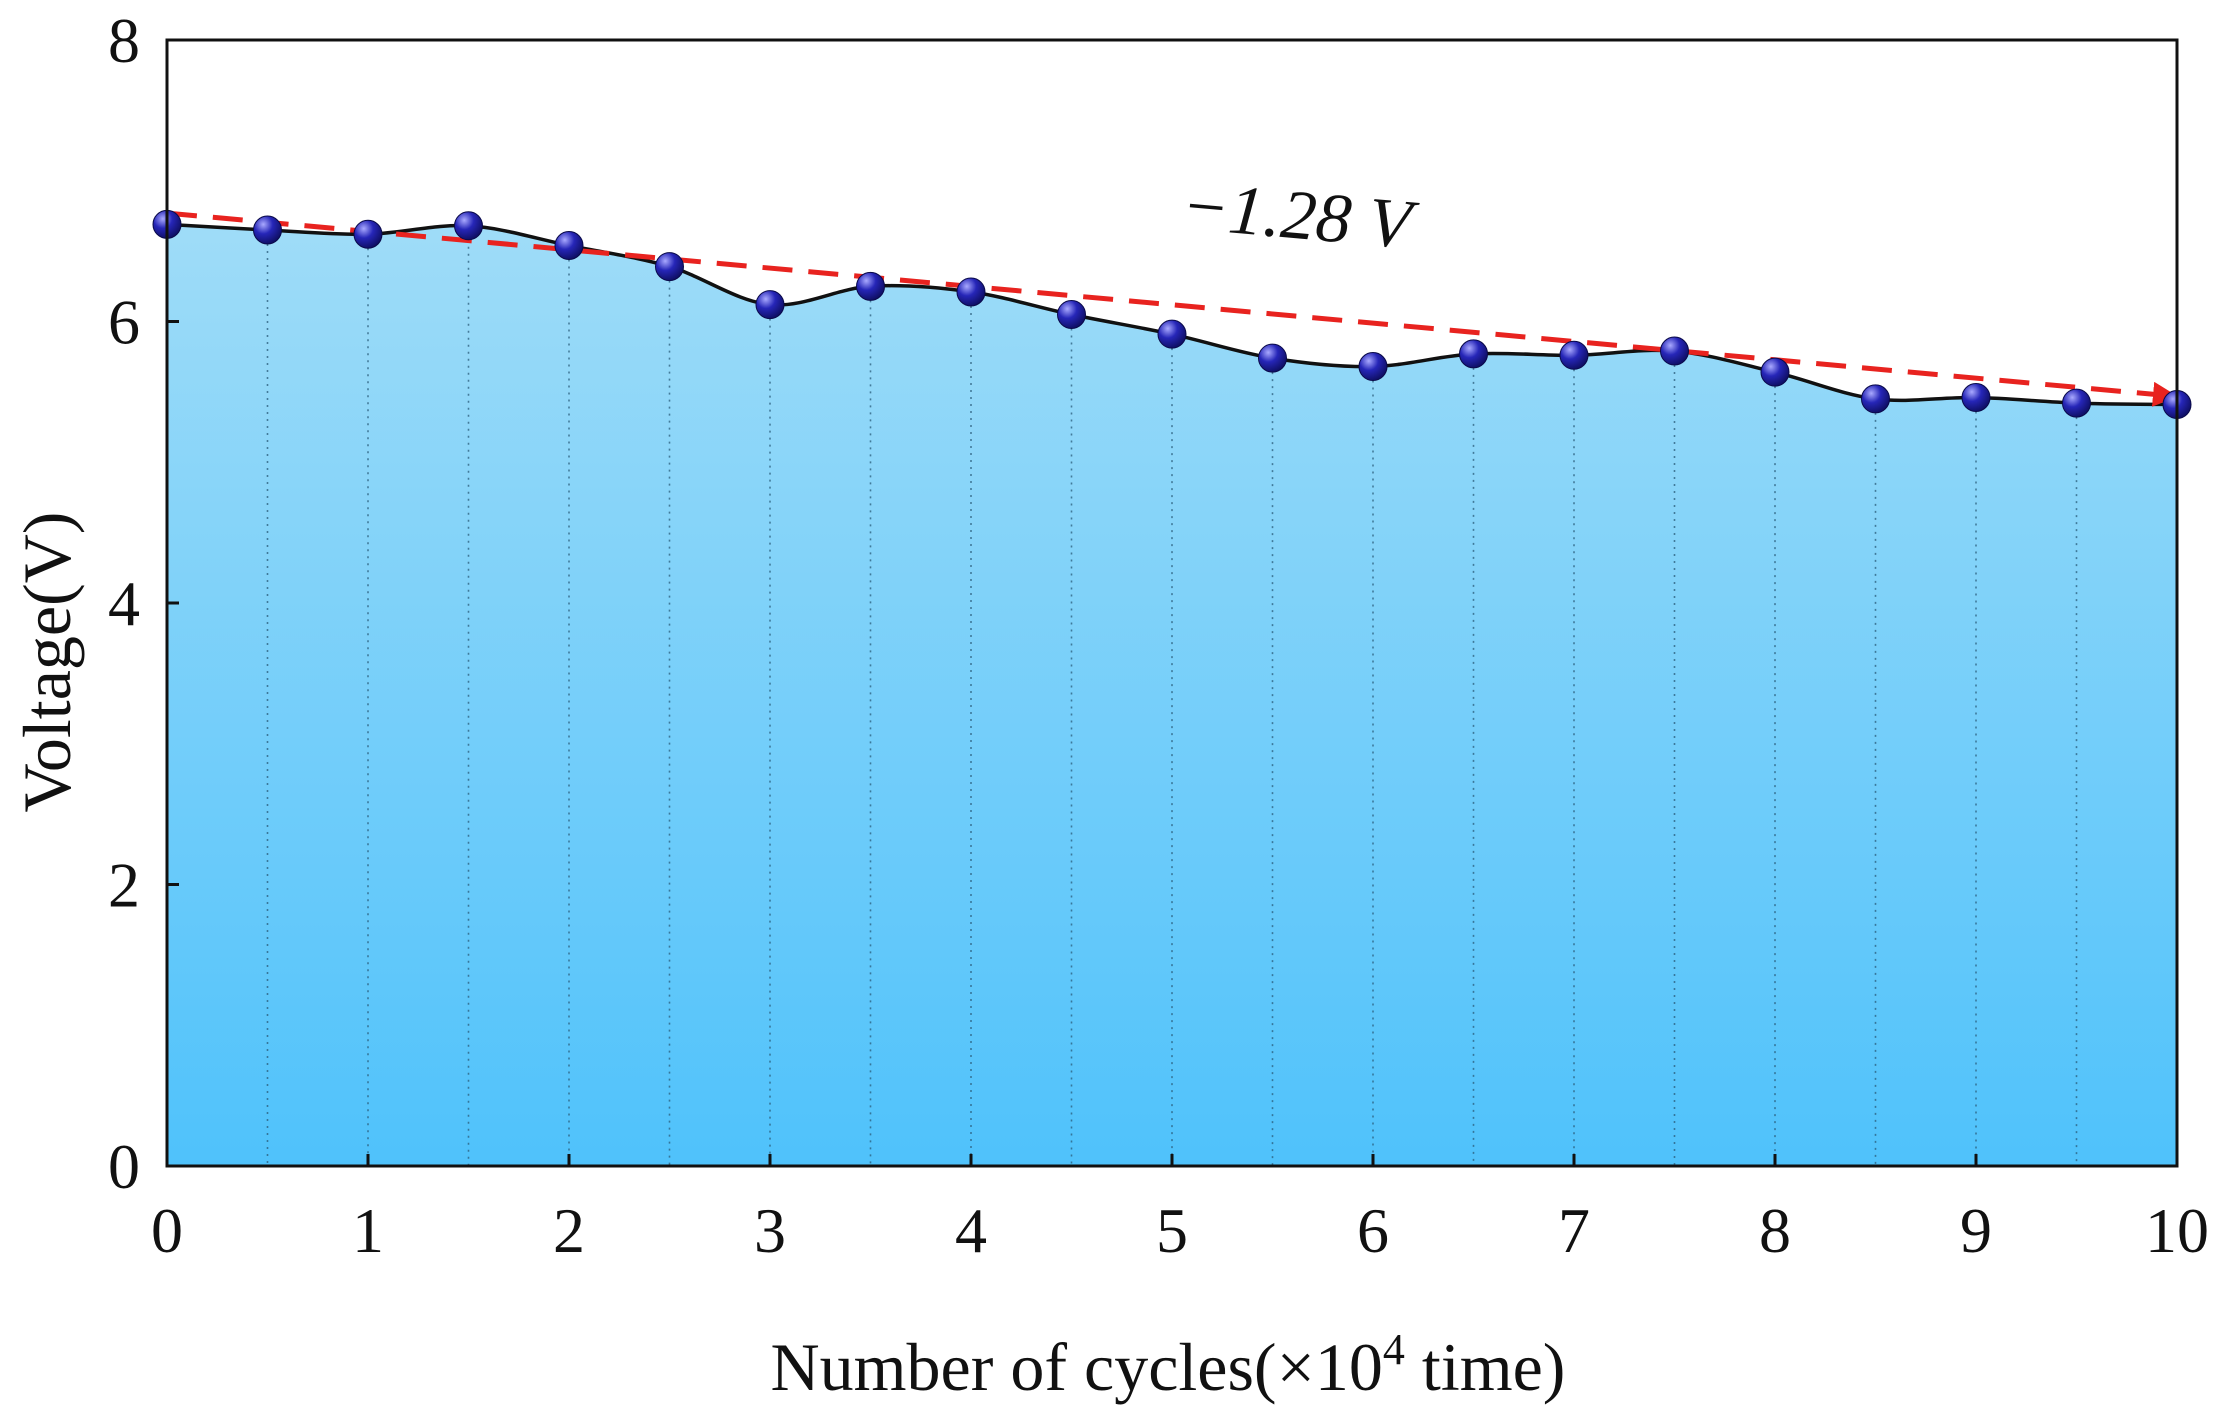  I want to click on x-tick-label: 5, so click(1172, 1230).